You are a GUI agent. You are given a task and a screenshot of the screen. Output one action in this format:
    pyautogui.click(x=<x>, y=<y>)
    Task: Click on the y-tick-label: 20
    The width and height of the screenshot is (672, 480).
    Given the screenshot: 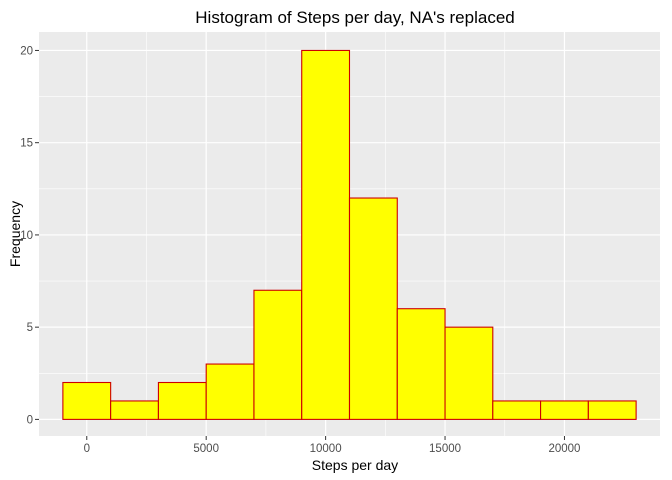 What is the action you would take?
    pyautogui.click(x=26, y=51)
    